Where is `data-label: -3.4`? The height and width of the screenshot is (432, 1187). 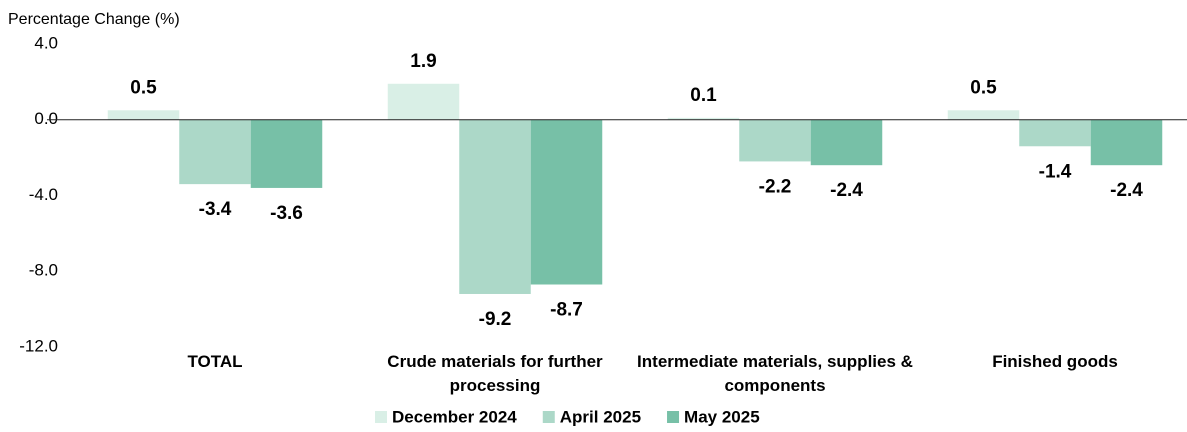 data-label: -3.4 is located at coordinates (215, 209).